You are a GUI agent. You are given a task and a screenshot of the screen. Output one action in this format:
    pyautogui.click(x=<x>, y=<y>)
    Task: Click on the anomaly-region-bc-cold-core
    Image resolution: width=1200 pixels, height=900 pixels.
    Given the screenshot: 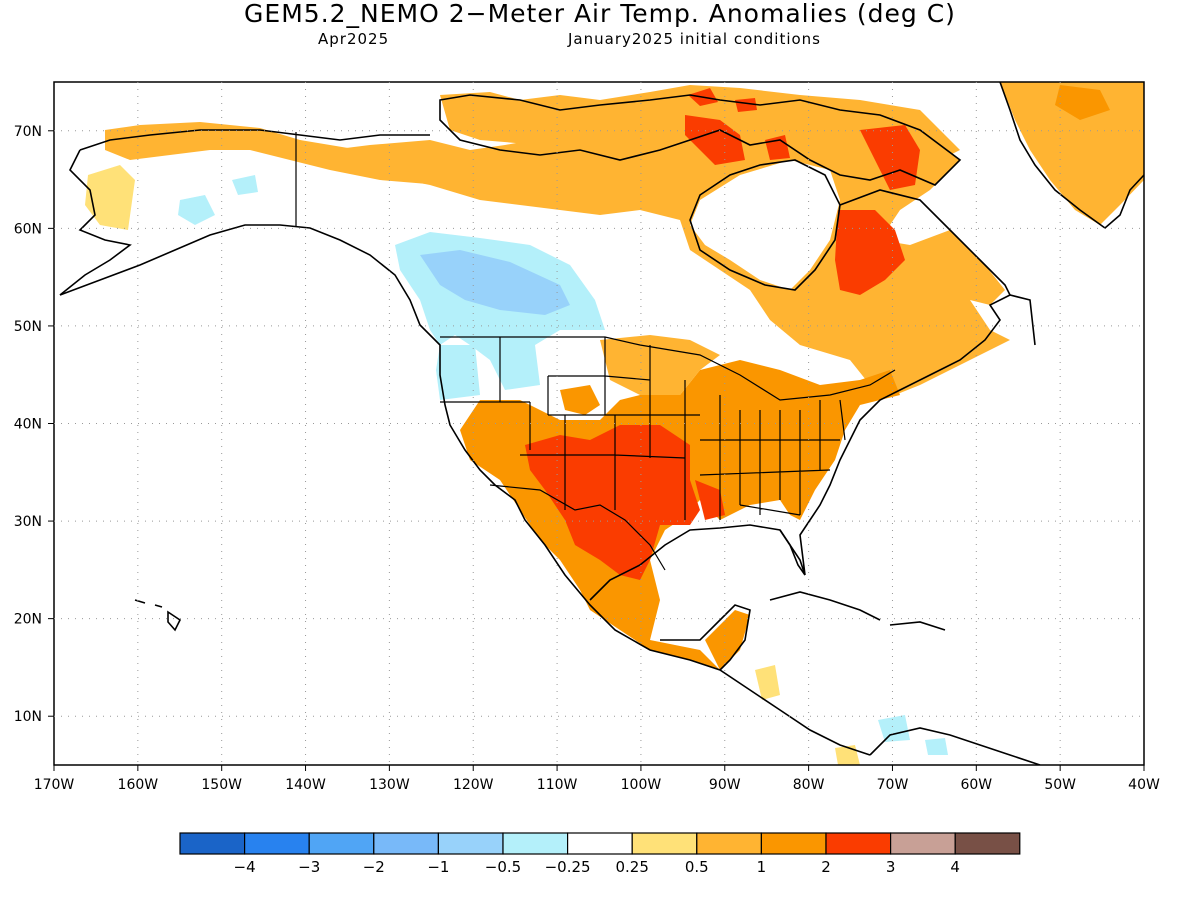 What is the action you would take?
    pyautogui.click(x=495, y=282)
    